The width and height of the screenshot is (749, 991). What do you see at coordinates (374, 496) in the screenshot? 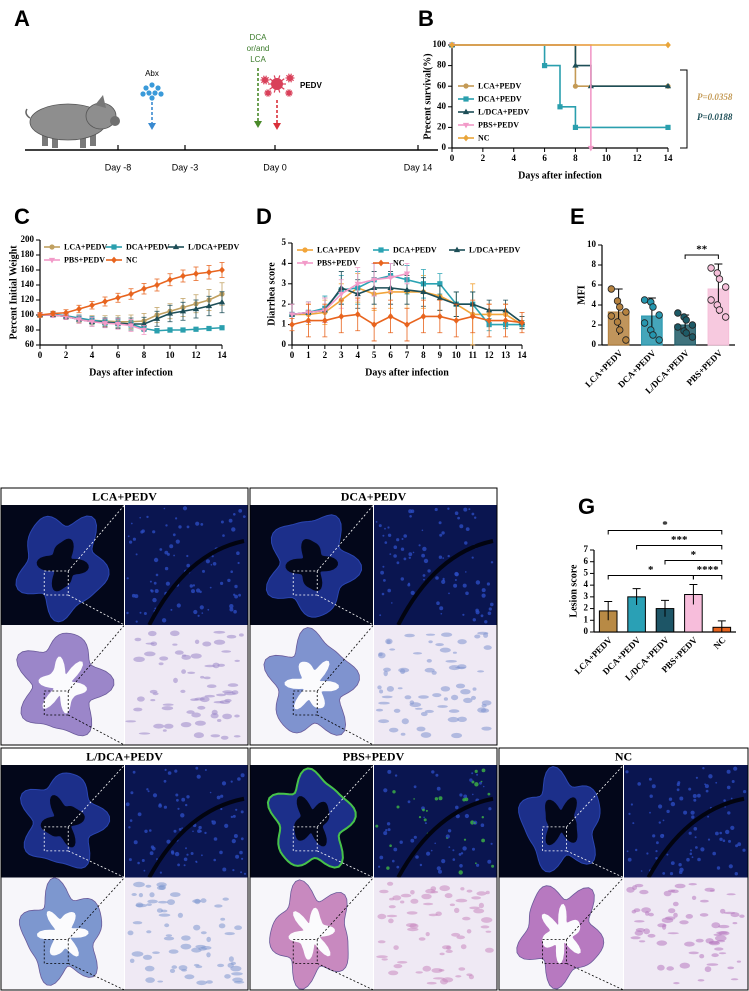
I see `panel-title: DCA+PEDV` at bounding box center [374, 496].